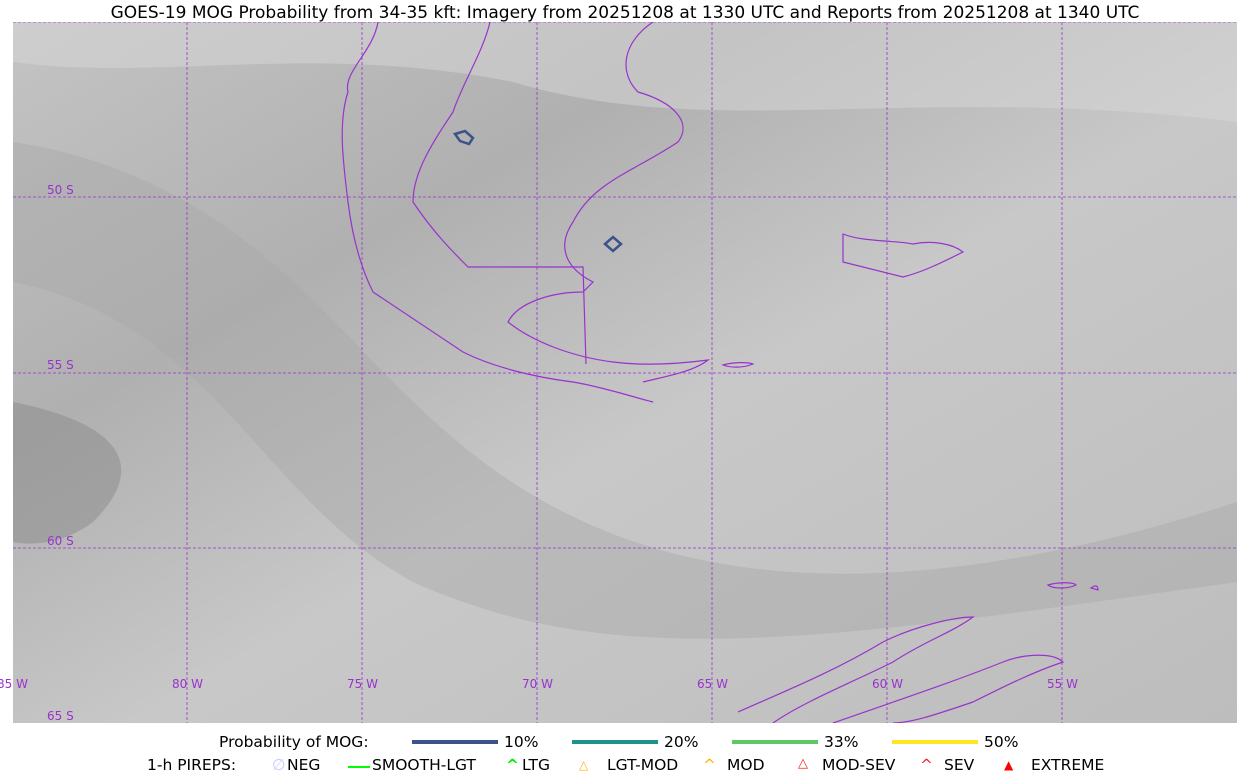 The image size is (1250, 782). I want to click on legend-label-extreme: EXTREME, so click(1068, 765).